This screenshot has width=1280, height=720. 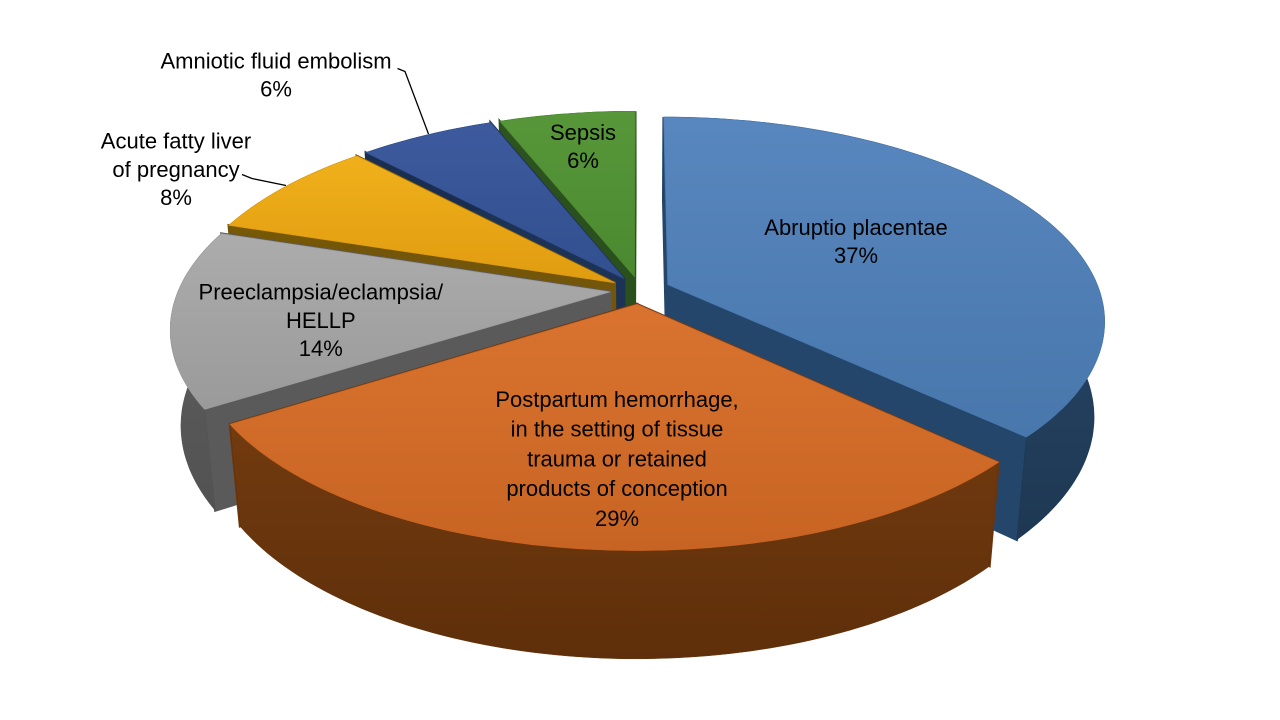 I want to click on svg-text: HELLP, so click(x=321, y=320).